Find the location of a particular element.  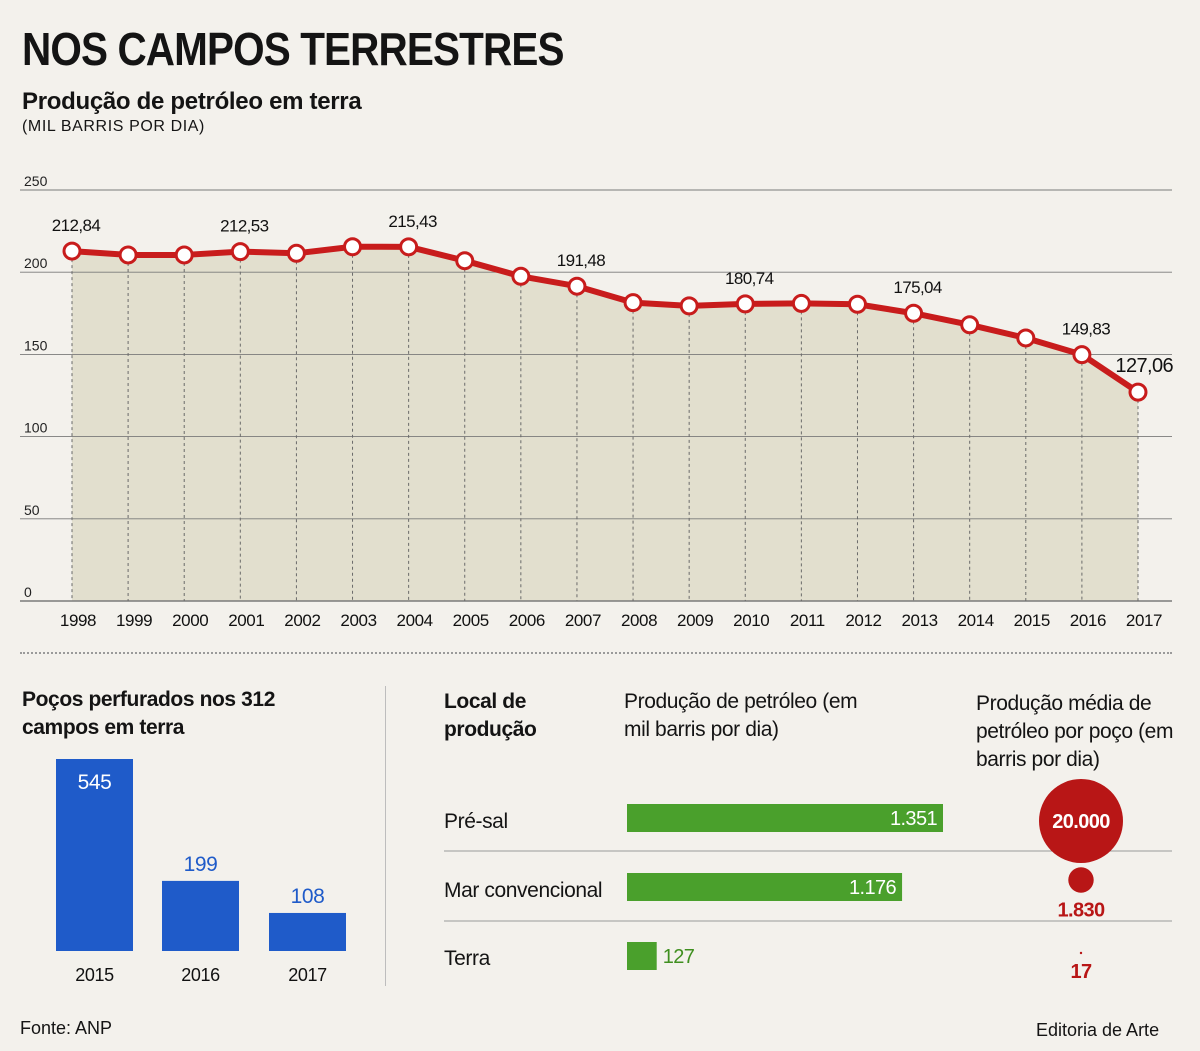

wells-year-label: 2017 is located at coordinates (307, 975).